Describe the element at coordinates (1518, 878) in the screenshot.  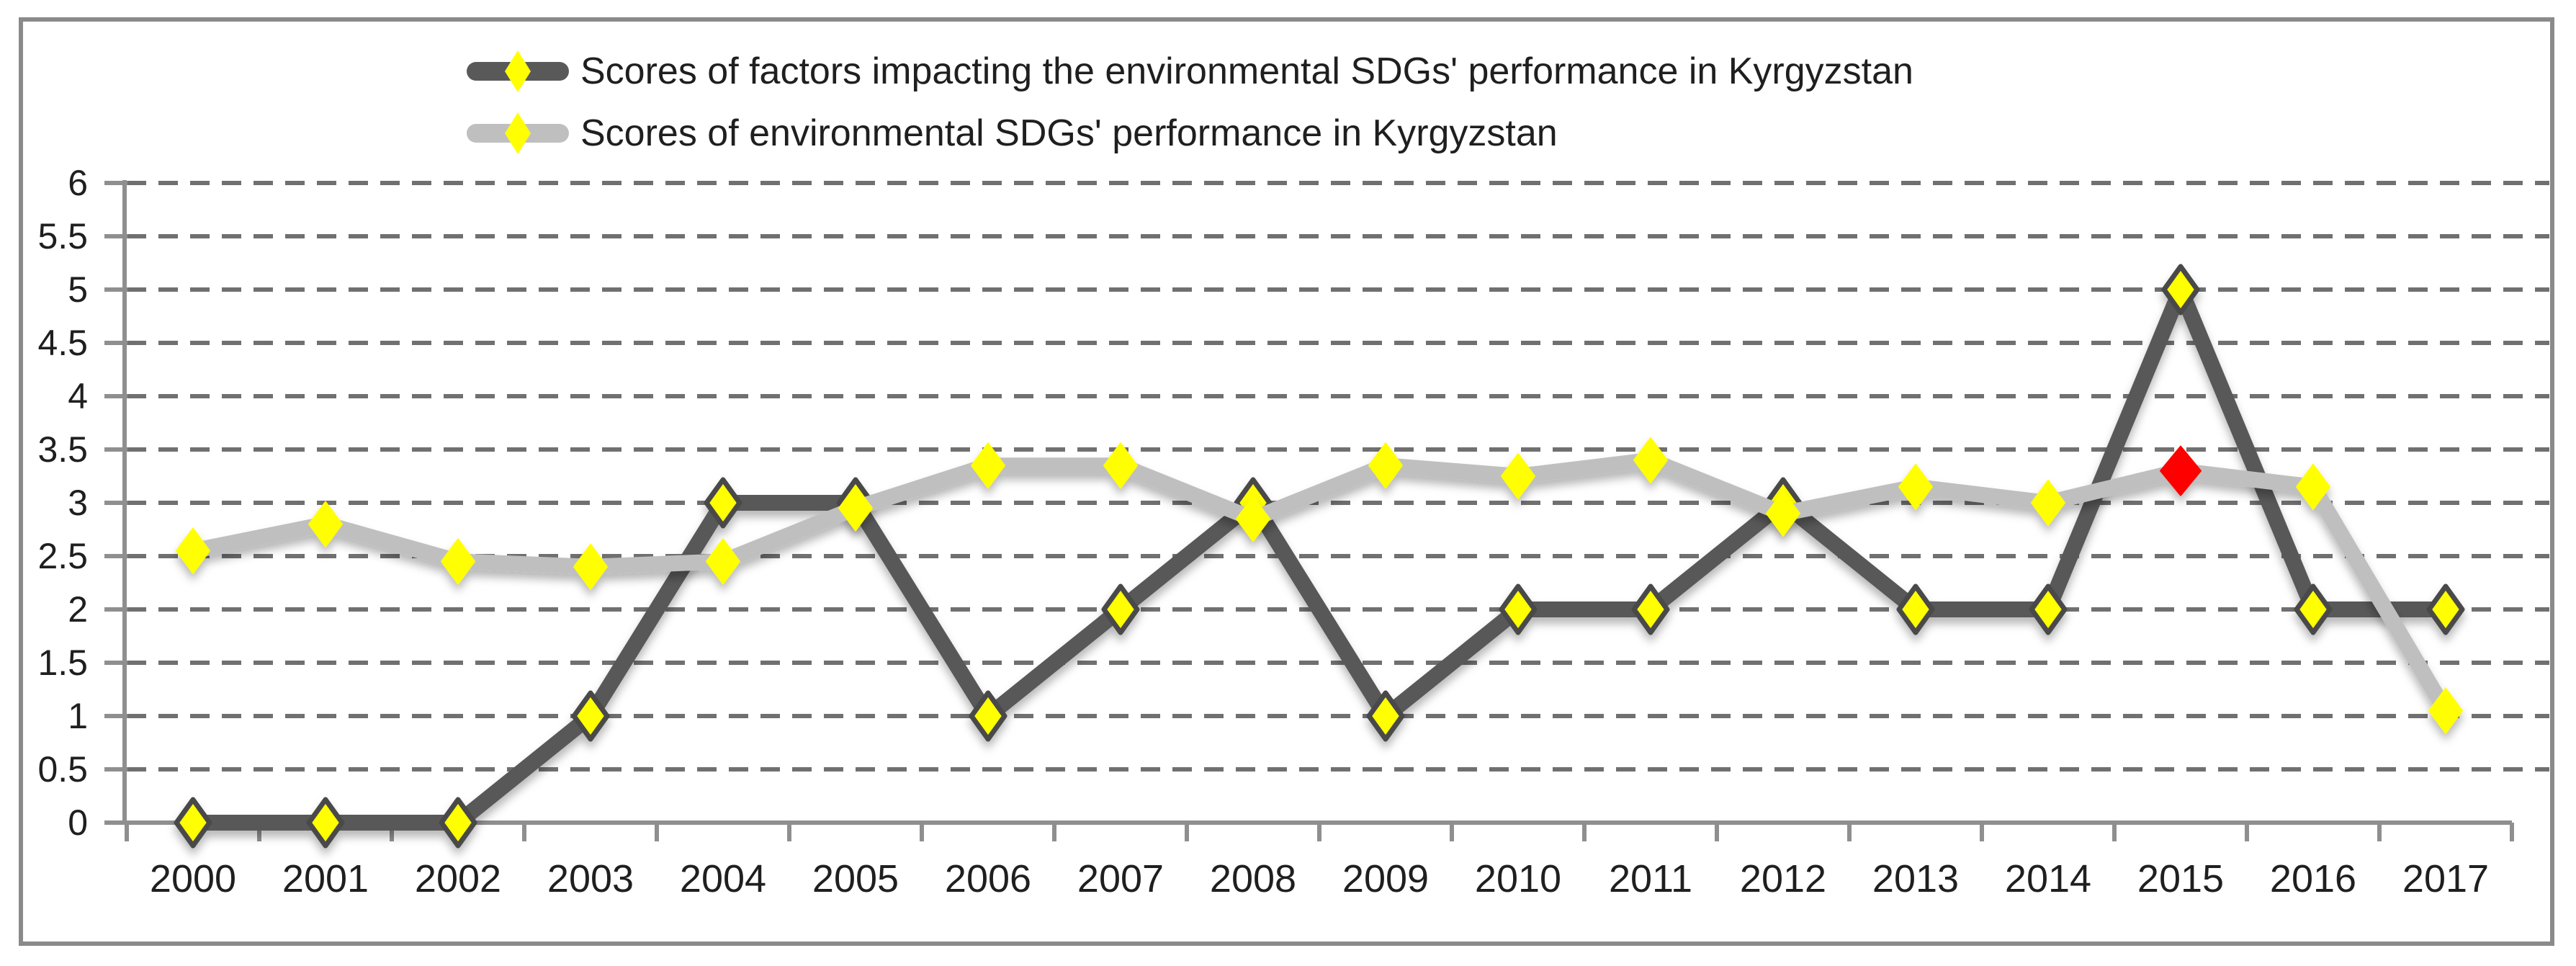
I see `x-tick-label: 2010` at that location.